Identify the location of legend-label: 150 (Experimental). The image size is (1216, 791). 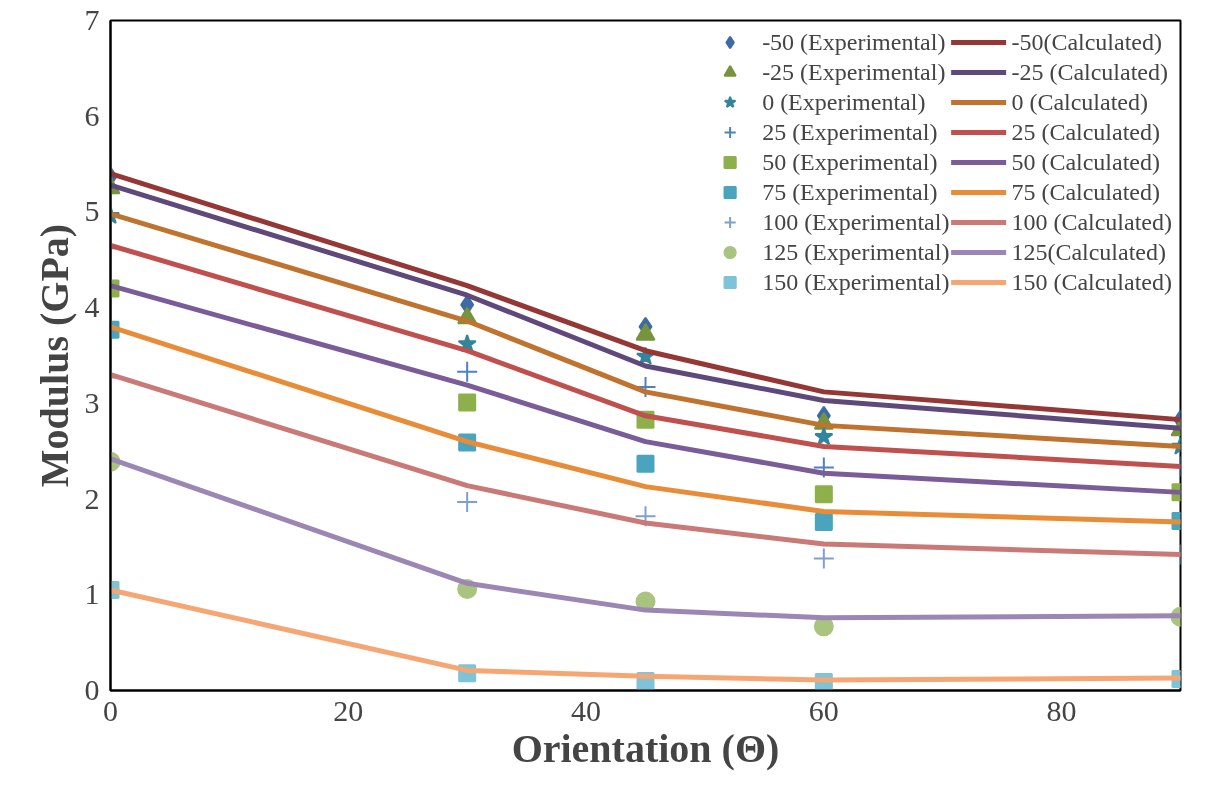
(856, 282).